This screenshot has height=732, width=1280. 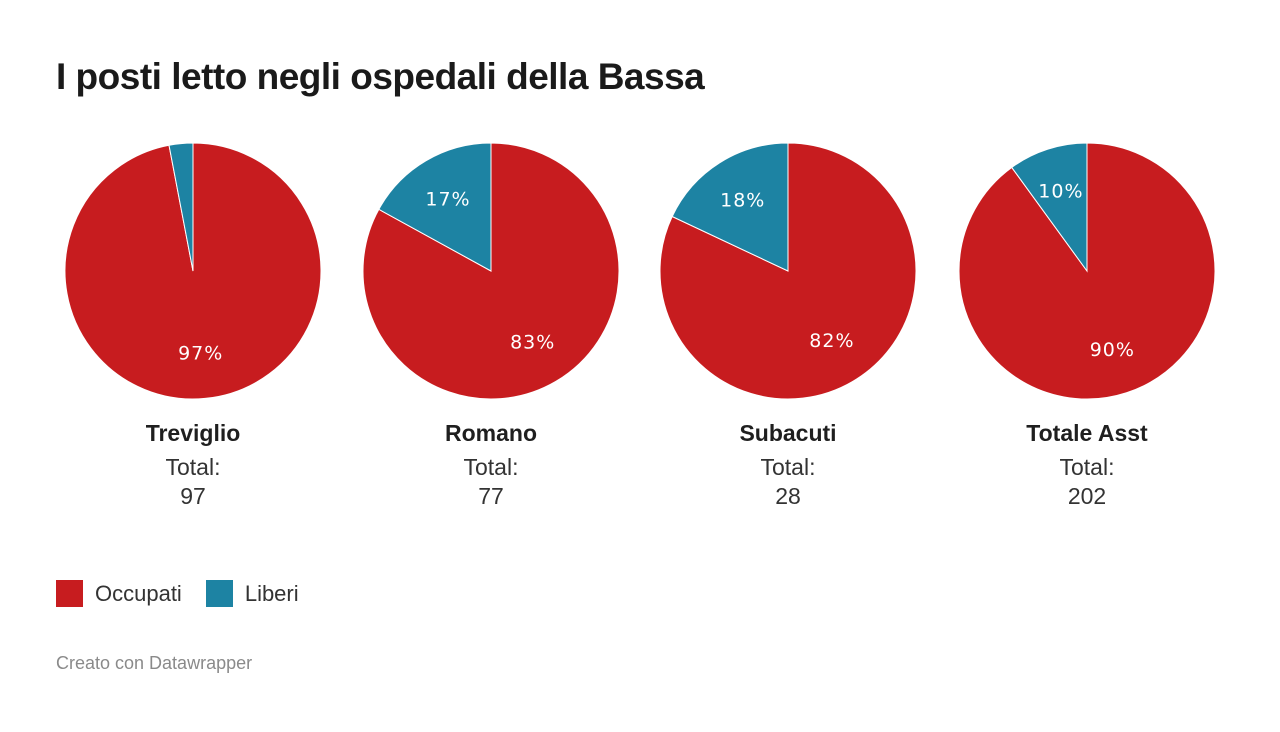 What do you see at coordinates (189, 593) in the screenshot?
I see `legend: Occupati Liberi` at bounding box center [189, 593].